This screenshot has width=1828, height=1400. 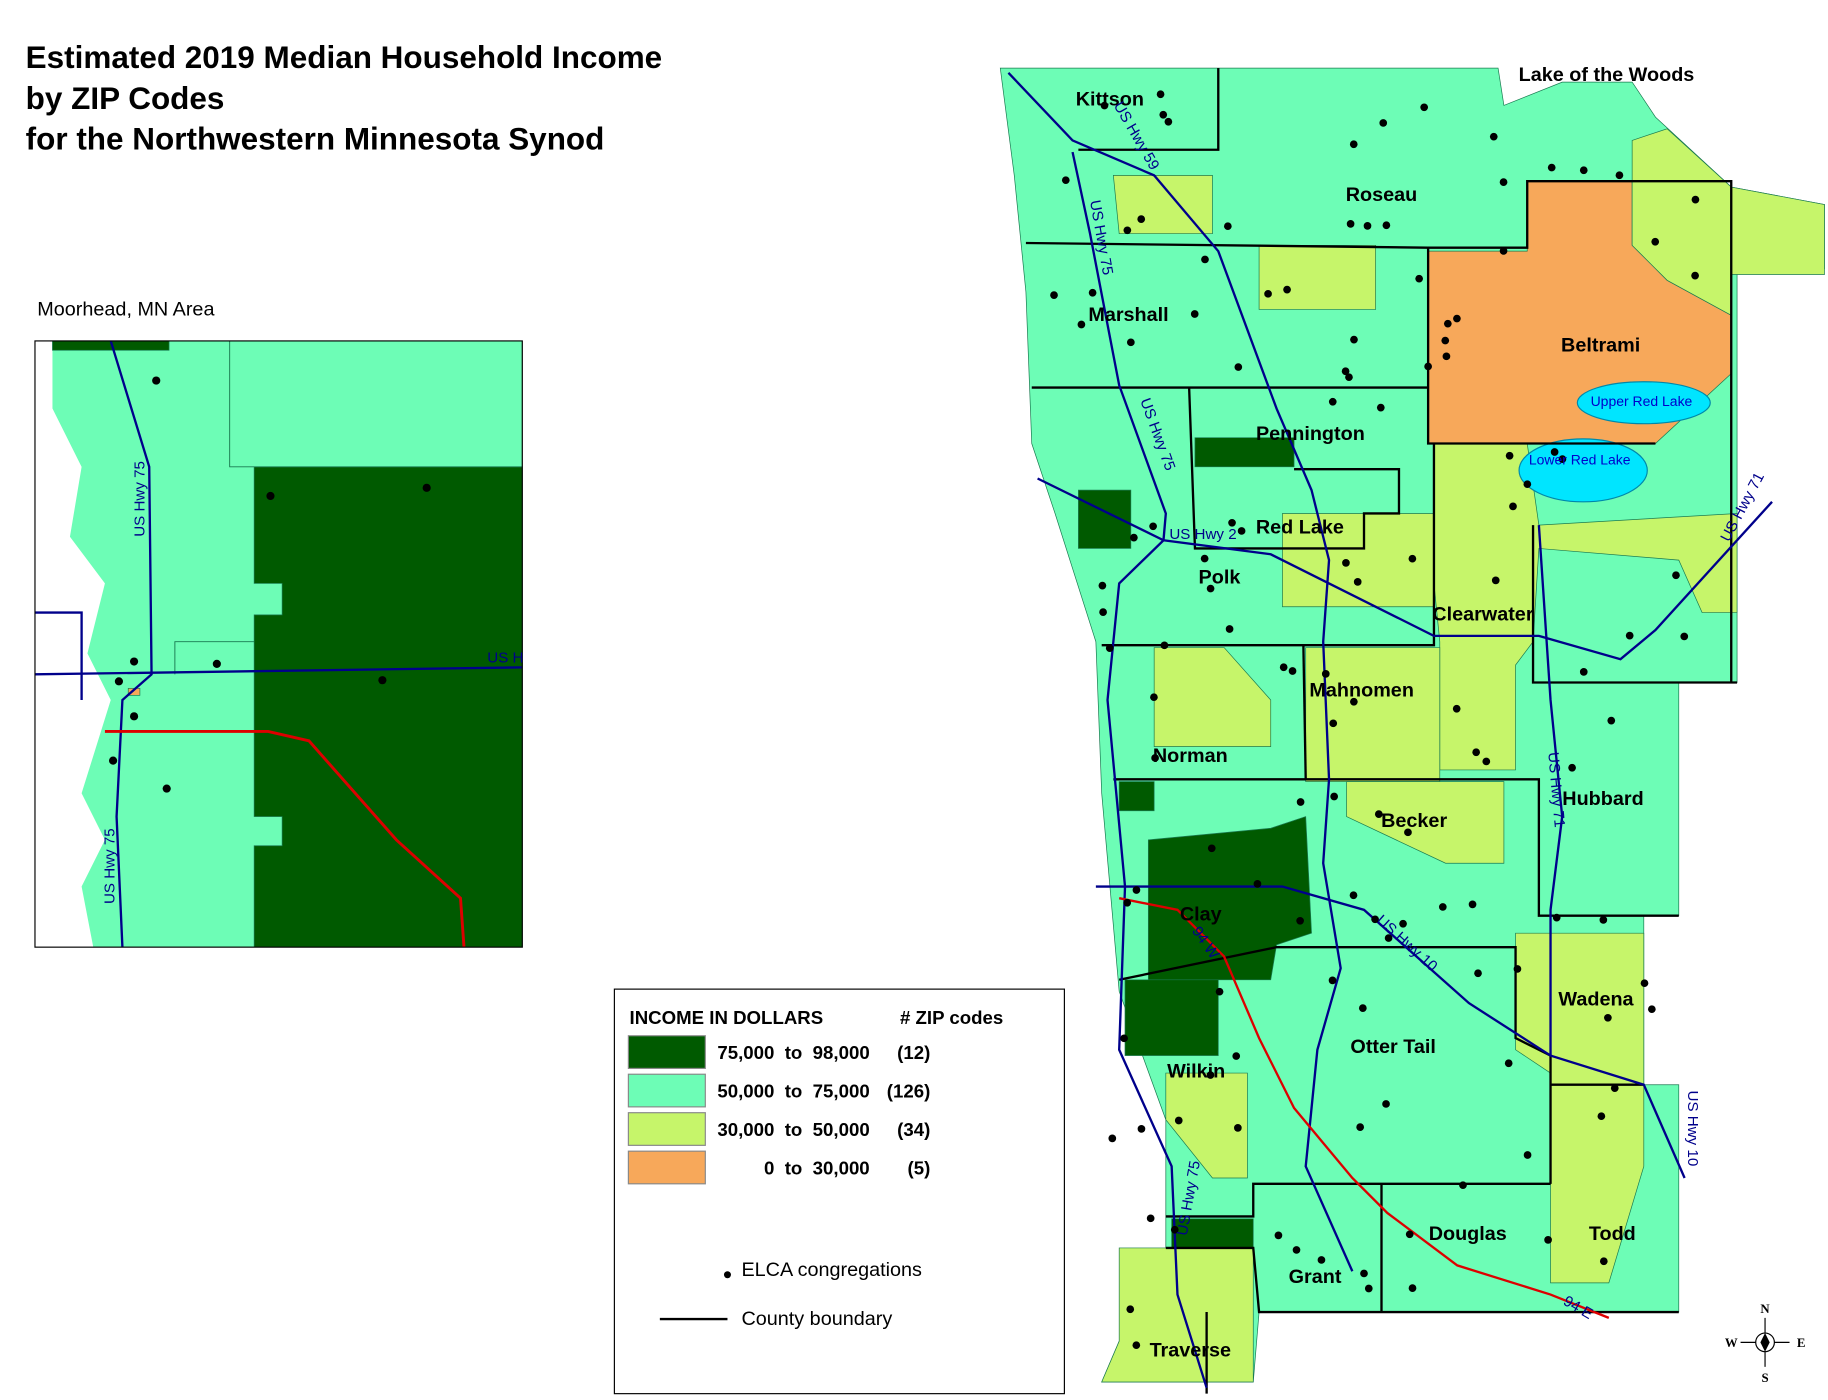 I want to click on county-name: Roseau, so click(x=1382, y=195).